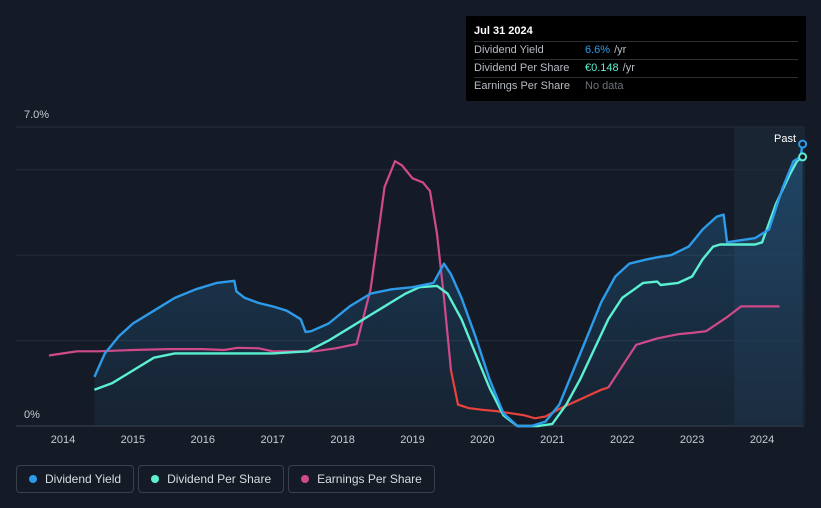  What do you see at coordinates (604, 86) in the screenshot?
I see `tooltip-nodata: No data` at bounding box center [604, 86].